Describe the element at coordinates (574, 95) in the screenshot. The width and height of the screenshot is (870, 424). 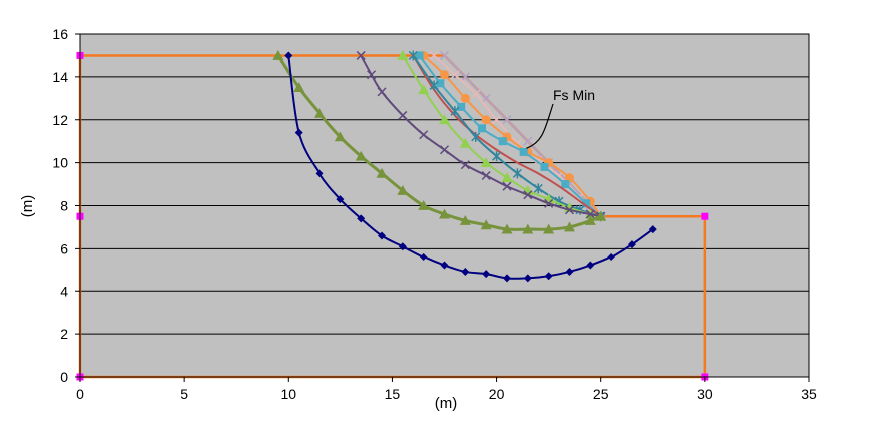
I see `annotation-label: Fs Min` at that location.